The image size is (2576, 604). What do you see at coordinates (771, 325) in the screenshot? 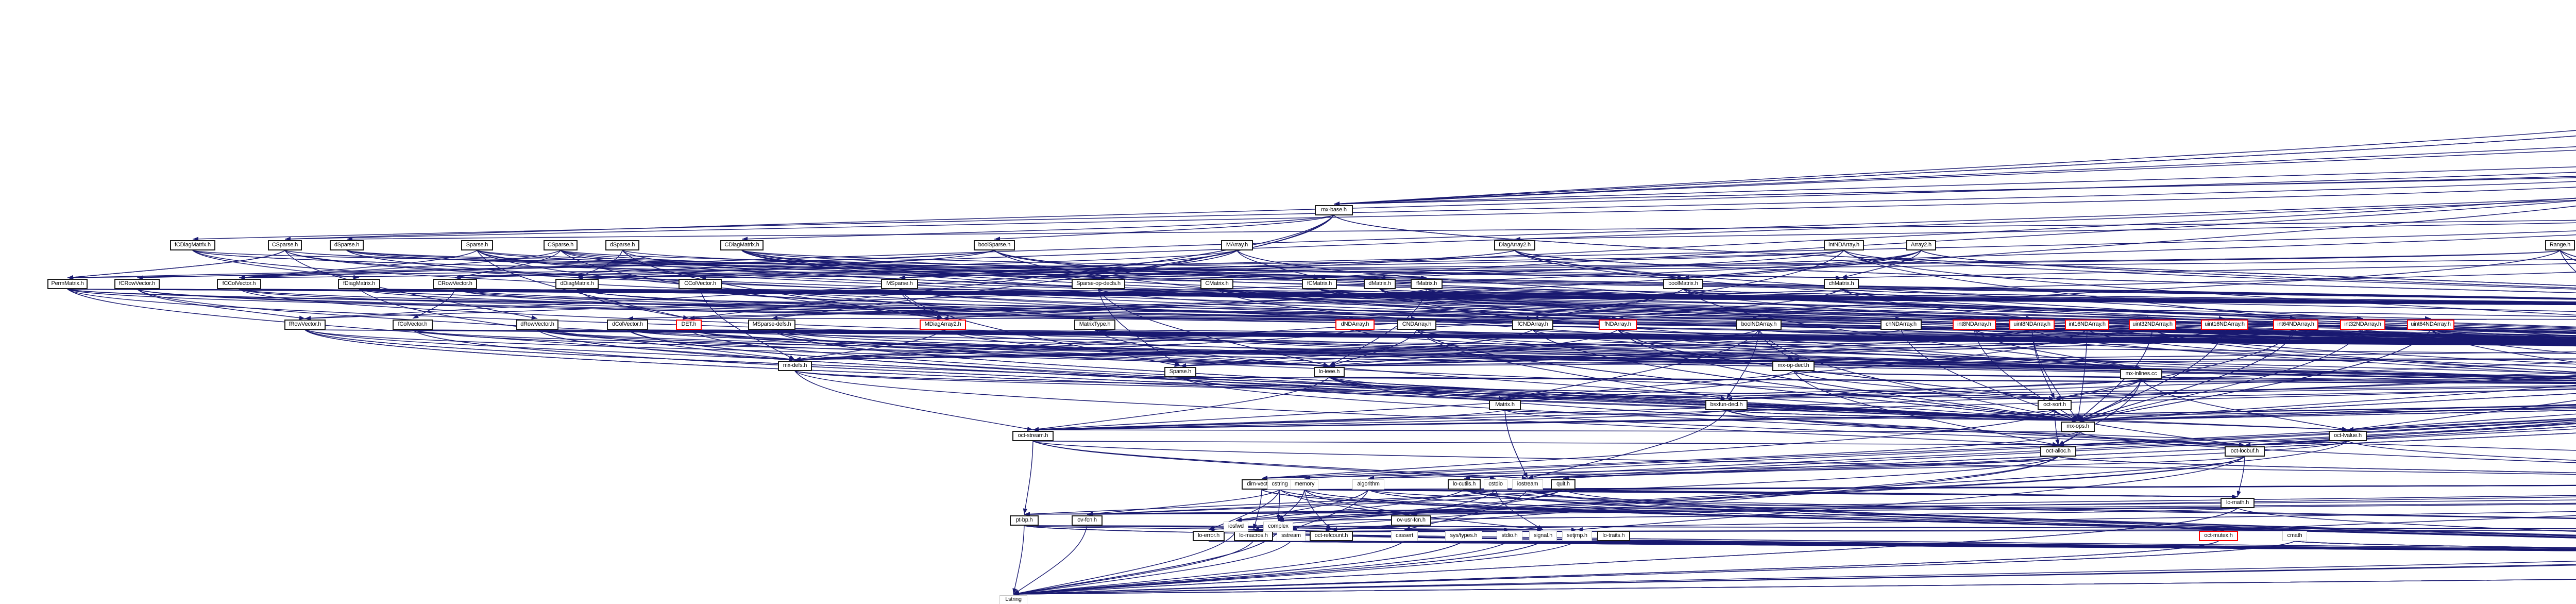
I see `graph-node-msparse-defs-h: MSparse-defs.h` at bounding box center [771, 325].